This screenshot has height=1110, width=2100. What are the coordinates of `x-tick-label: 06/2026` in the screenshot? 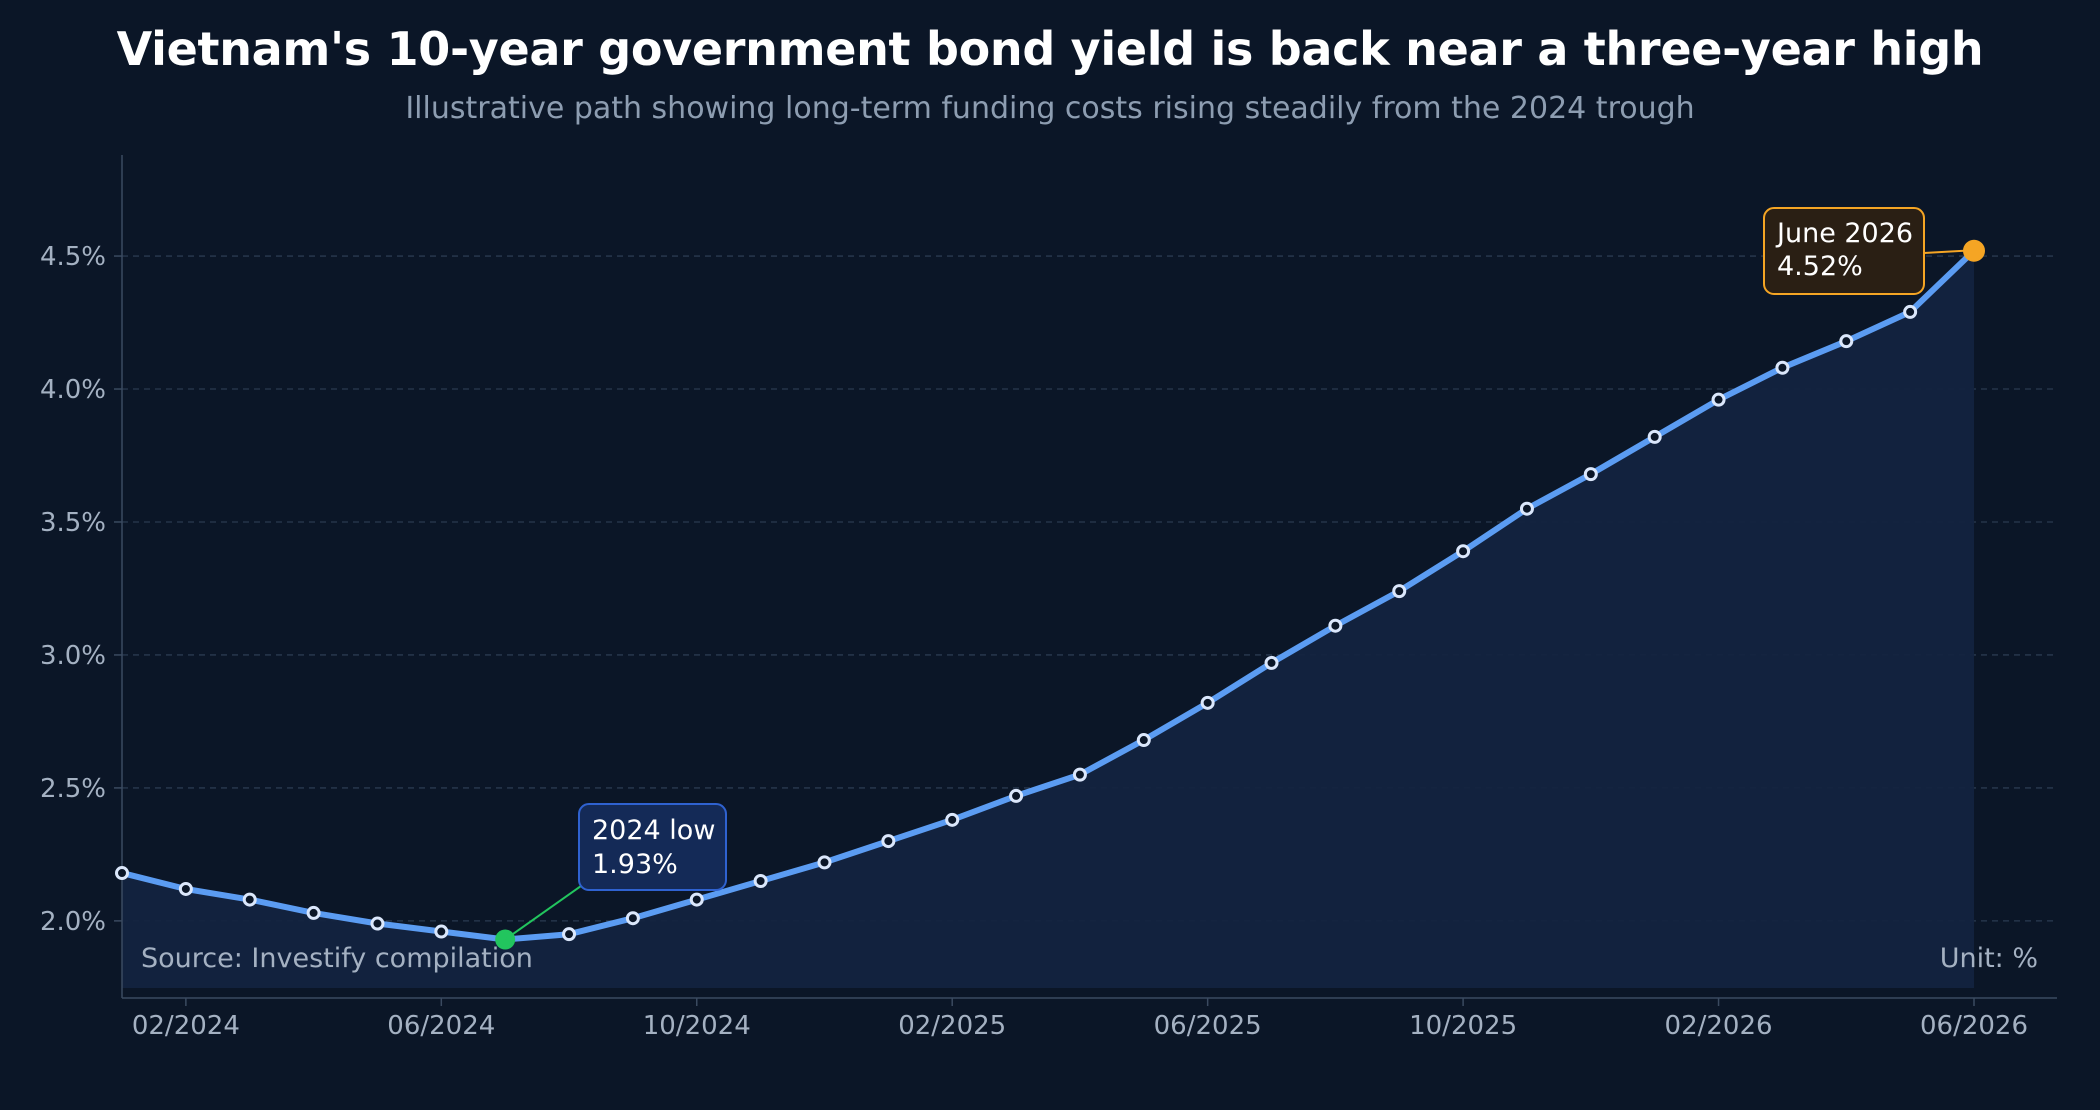 It's located at (1974, 1026).